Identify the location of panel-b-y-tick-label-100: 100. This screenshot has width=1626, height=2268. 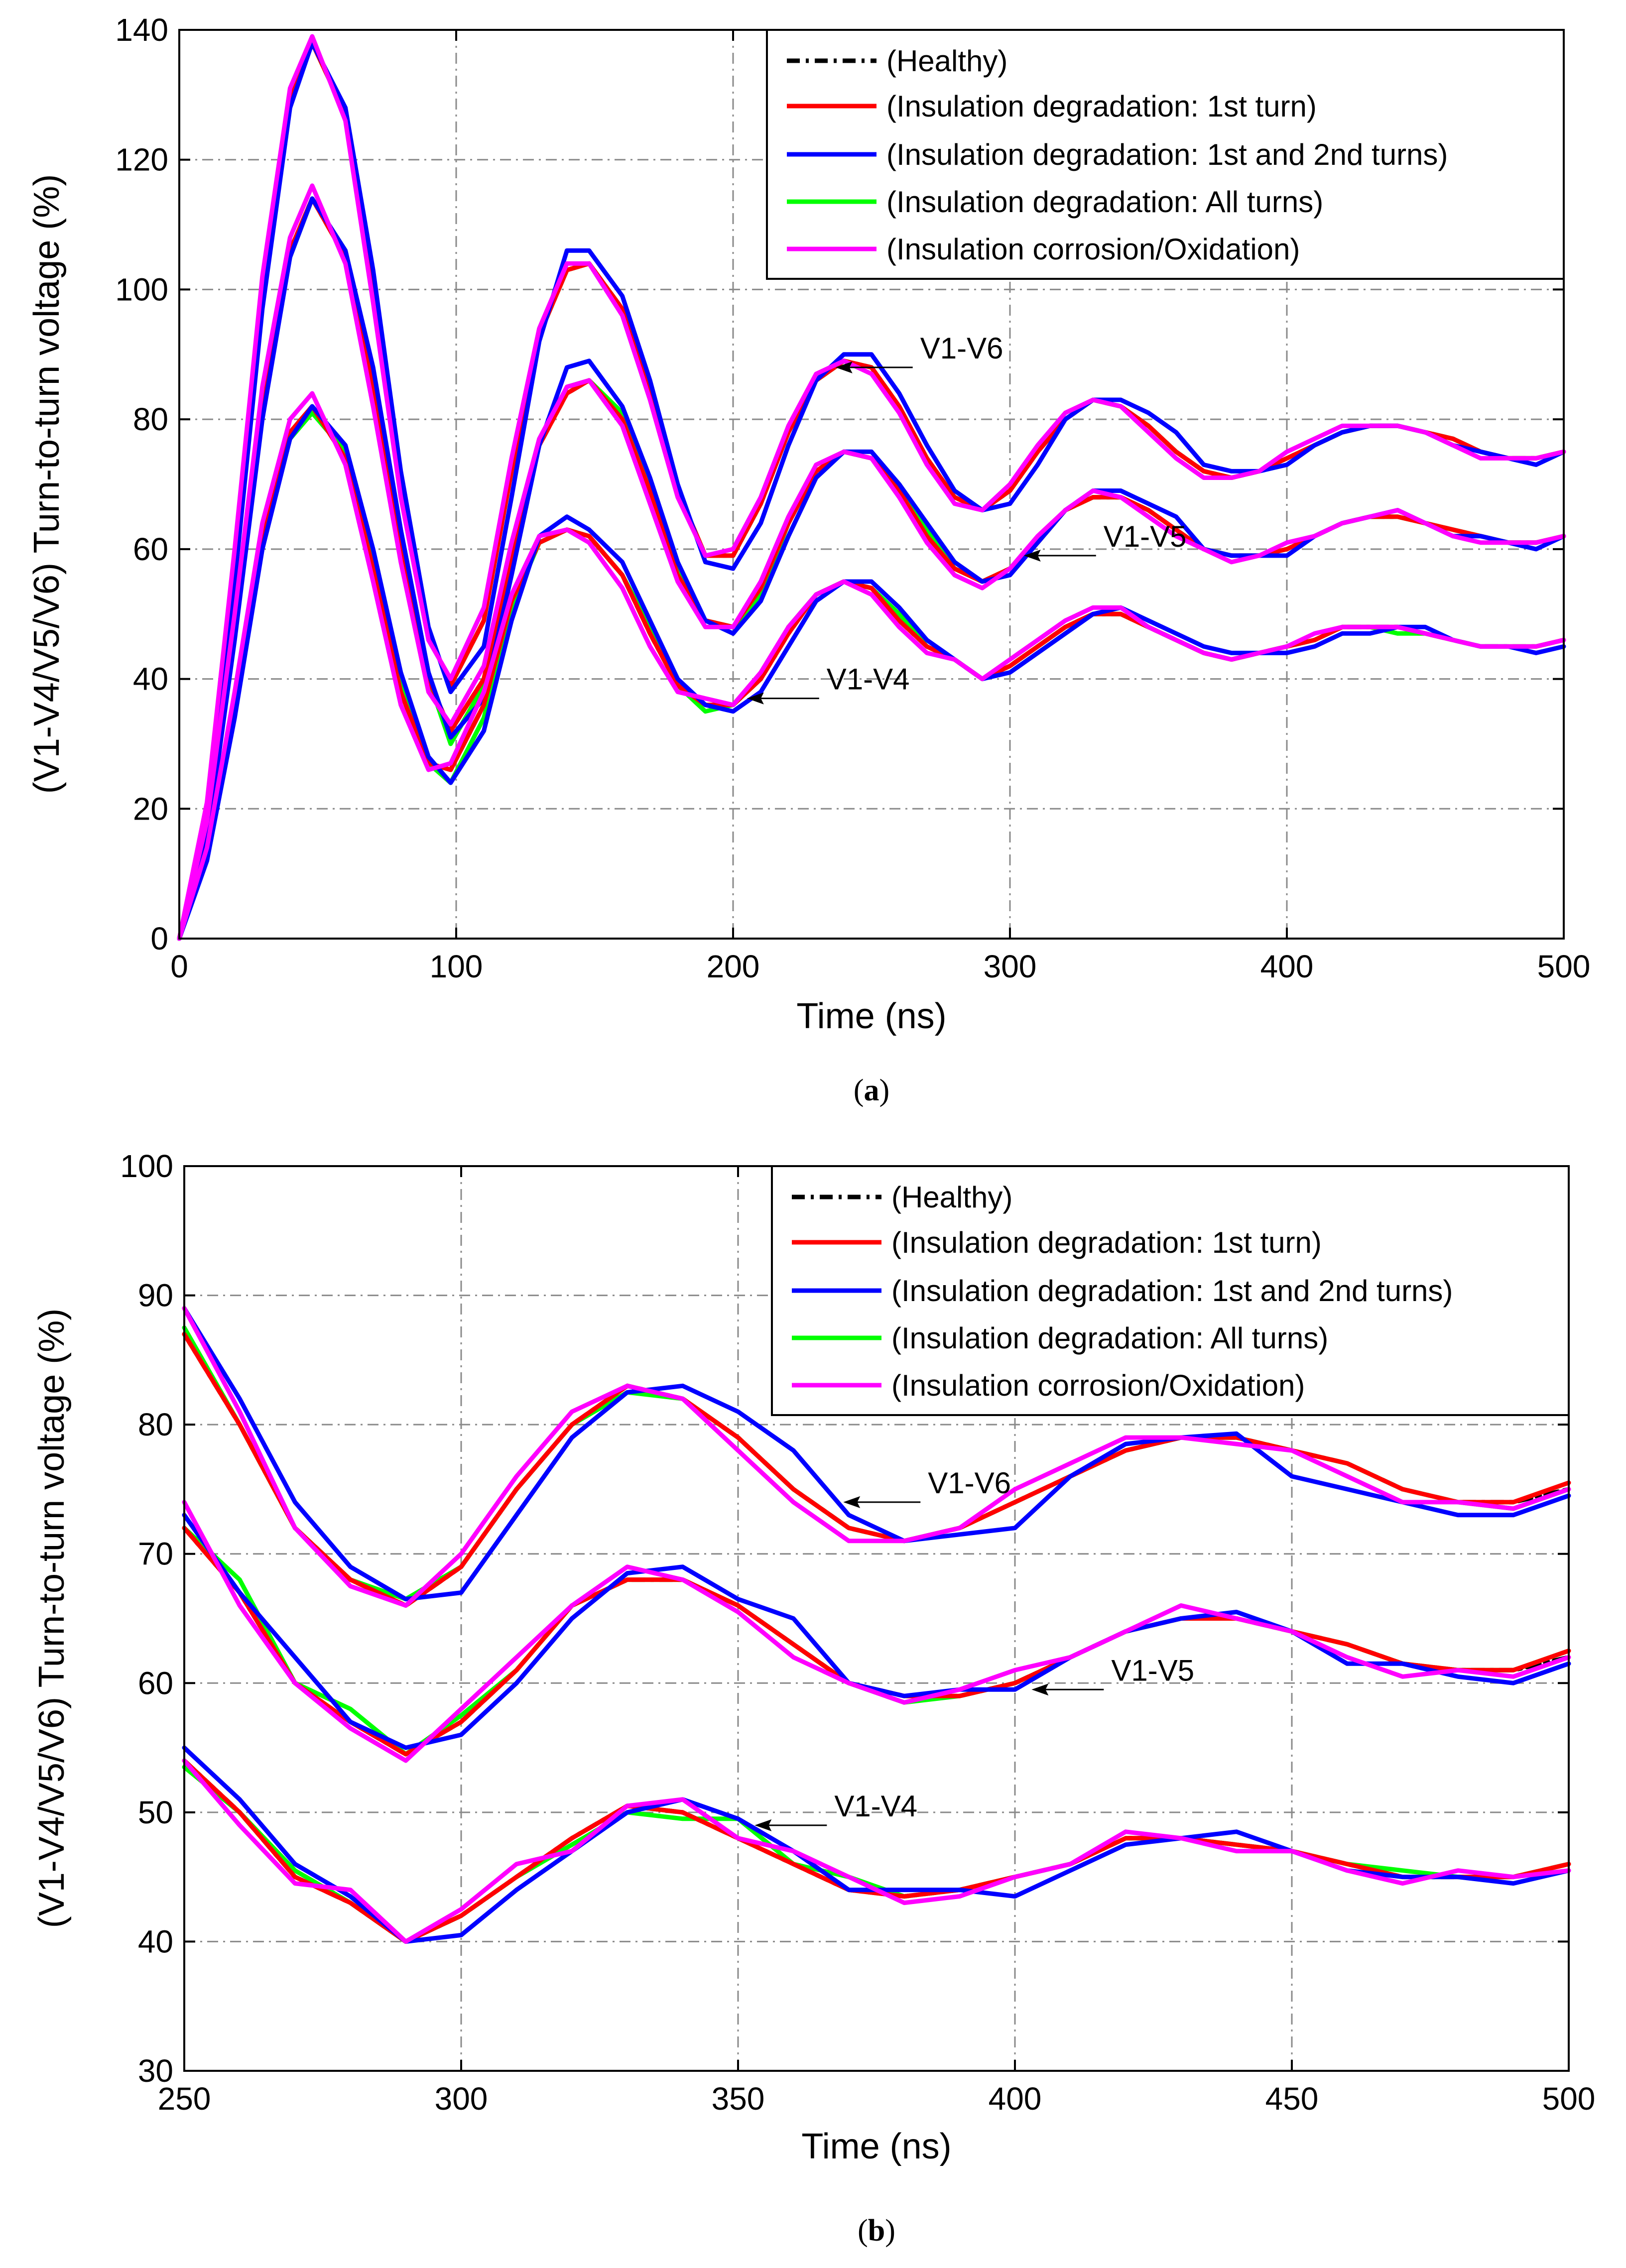
(146, 1166).